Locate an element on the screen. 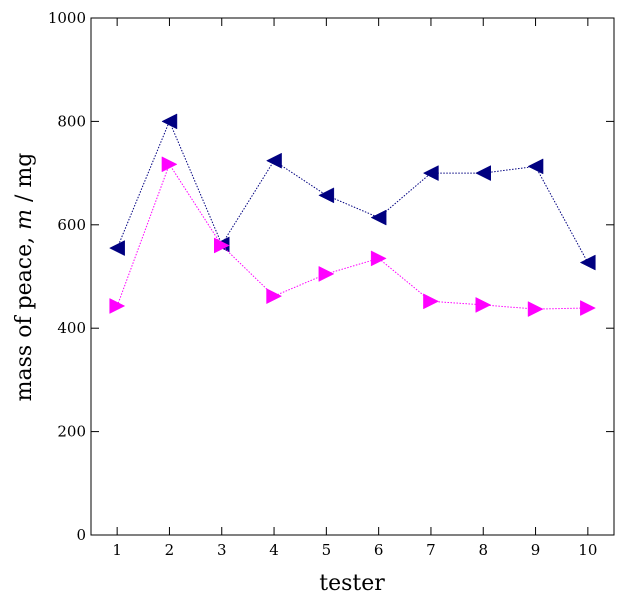  y-axis-label-suffix: / mg is located at coordinates (24, 181).